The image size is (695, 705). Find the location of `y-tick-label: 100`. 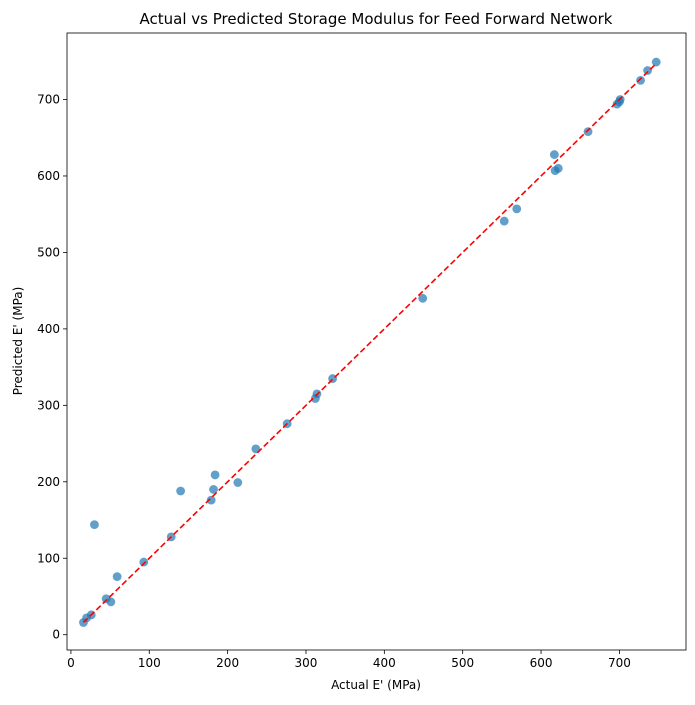

y-tick-label: 100 is located at coordinates (48, 558).